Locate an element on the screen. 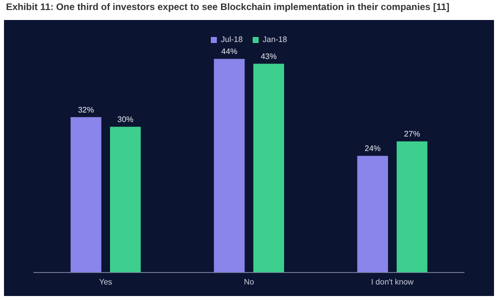 Image resolution: width=500 pixels, height=300 pixels. data-label: 27% is located at coordinates (412, 134).